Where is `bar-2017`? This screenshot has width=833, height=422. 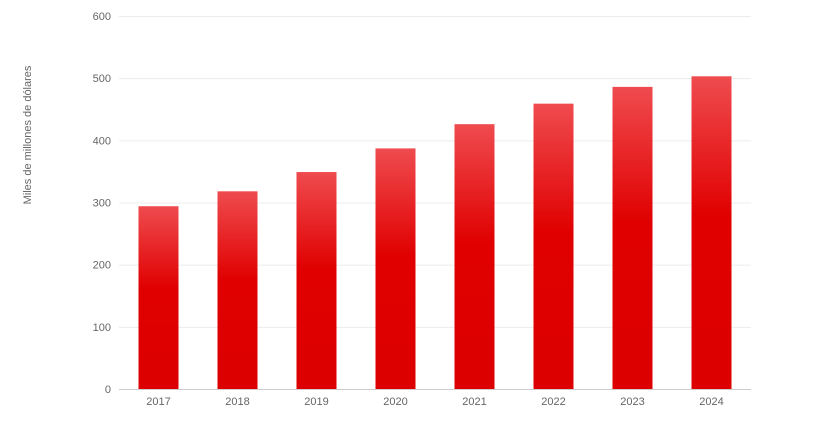 bar-2017 is located at coordinates (158, 297).